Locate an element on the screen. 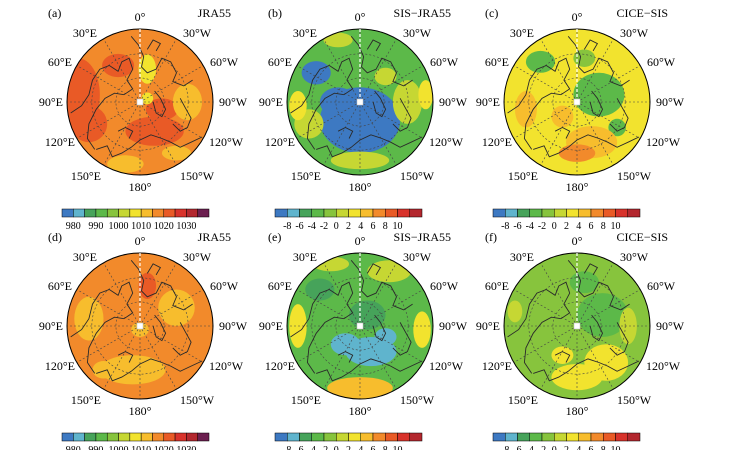 The image size is (740, 450). panel-c-pole-marker is located at coordinates (577, 67).